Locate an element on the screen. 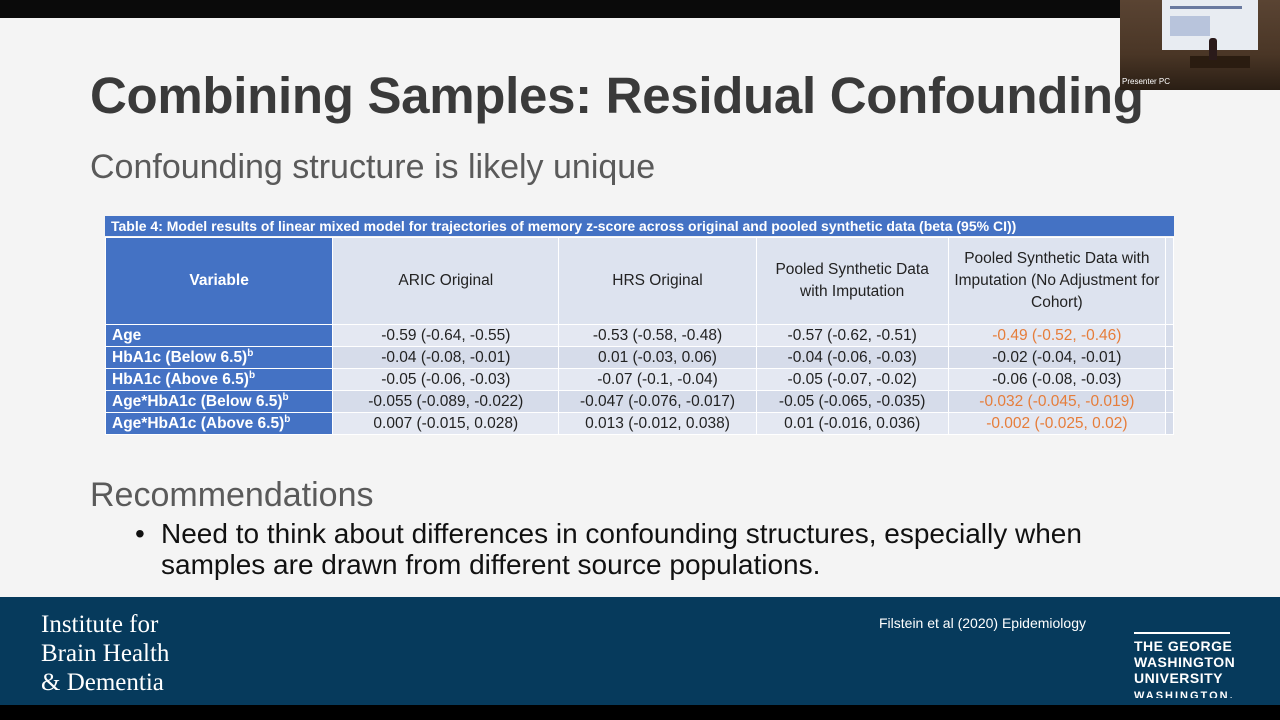  header-hrs: HRS Original is located at coordinates (657, 281).